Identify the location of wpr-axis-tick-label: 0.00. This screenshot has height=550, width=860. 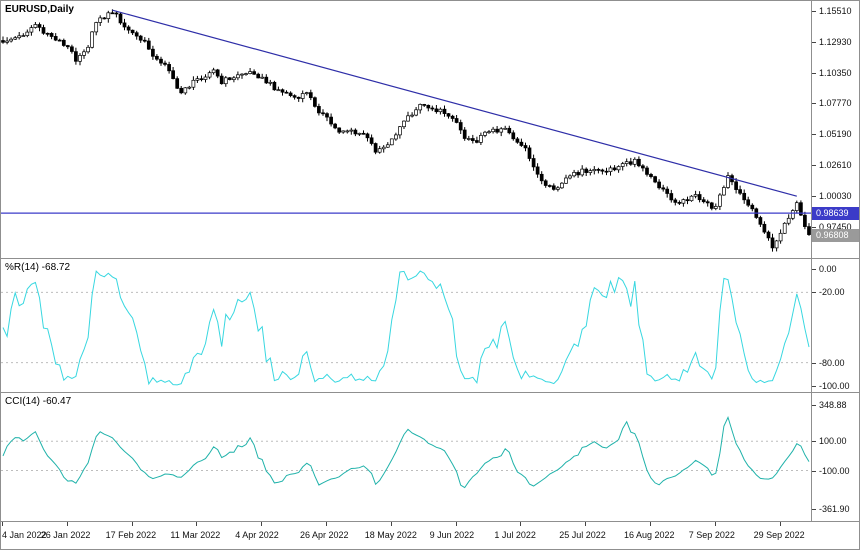
(828, 269).